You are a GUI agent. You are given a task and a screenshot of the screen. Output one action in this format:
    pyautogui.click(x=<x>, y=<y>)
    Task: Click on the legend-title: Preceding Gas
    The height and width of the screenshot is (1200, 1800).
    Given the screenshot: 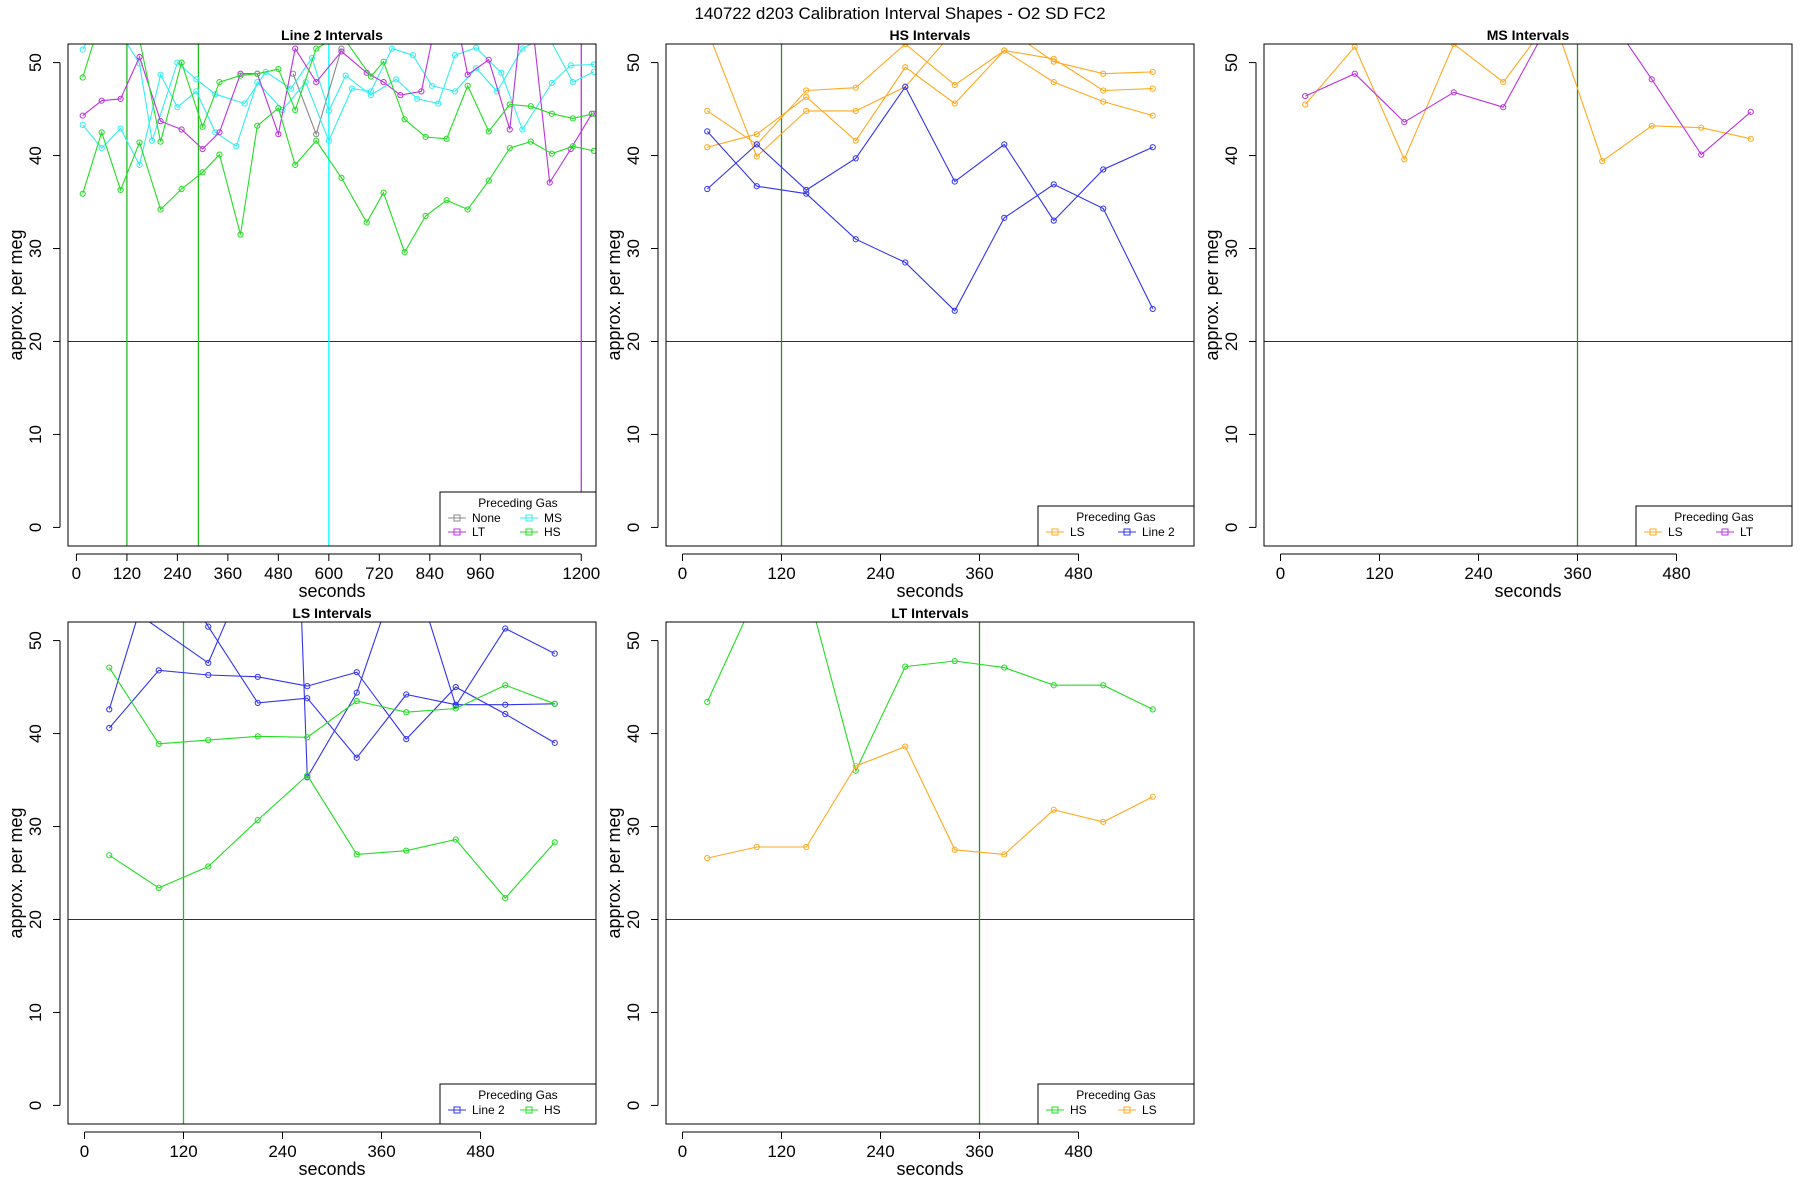 What is the action you would take?
    pyautogui.click(x=517, y=1095)
    